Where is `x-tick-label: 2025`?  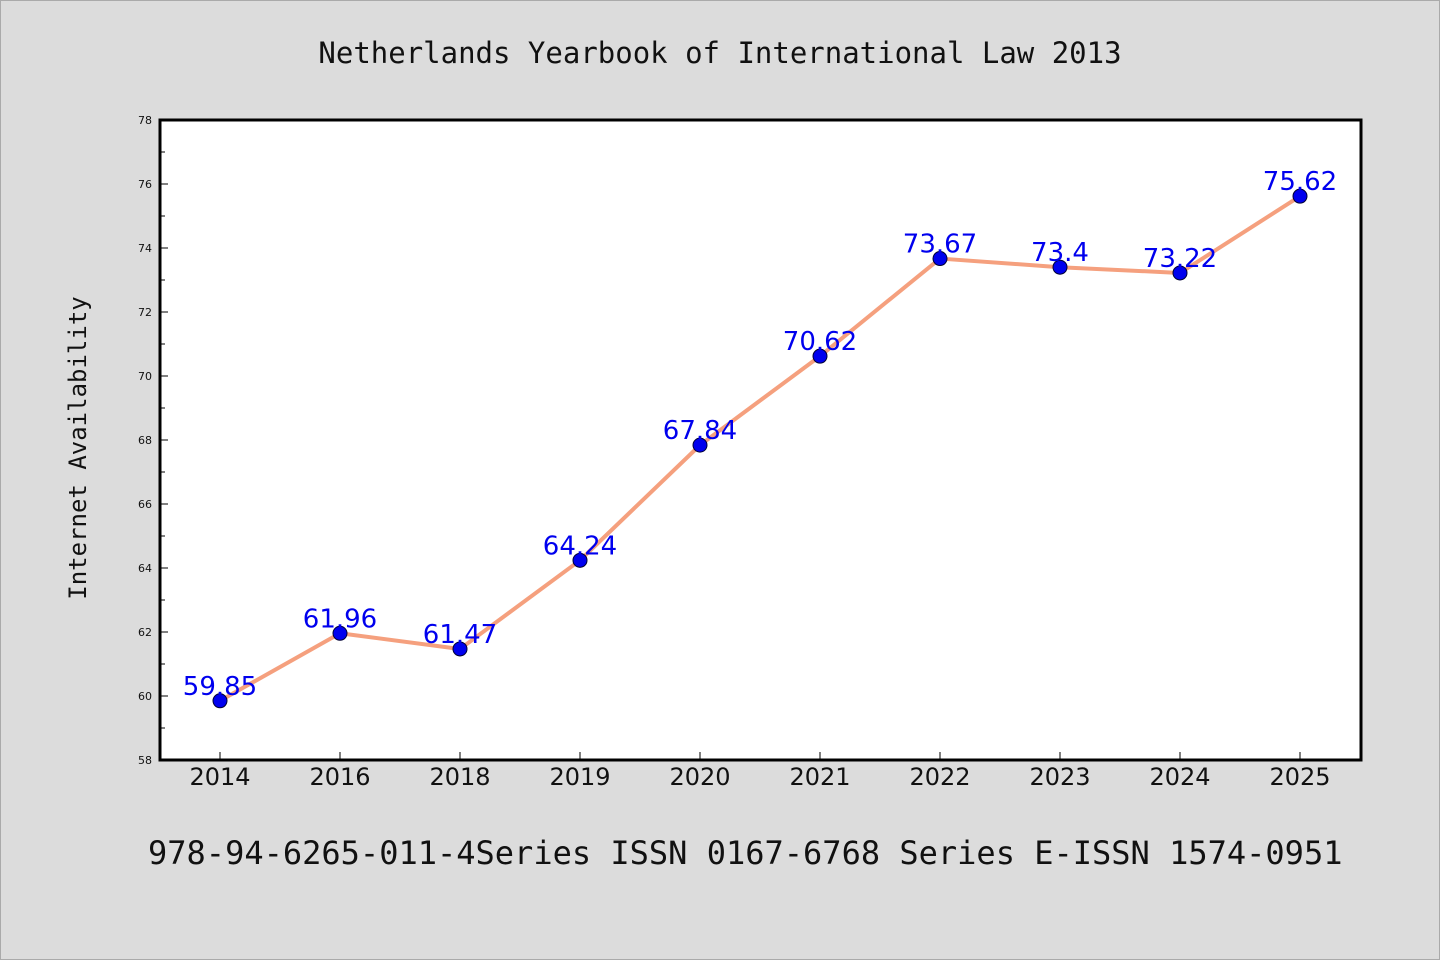
x-tick-label: 2025 is located at coordinates (1299, 777).